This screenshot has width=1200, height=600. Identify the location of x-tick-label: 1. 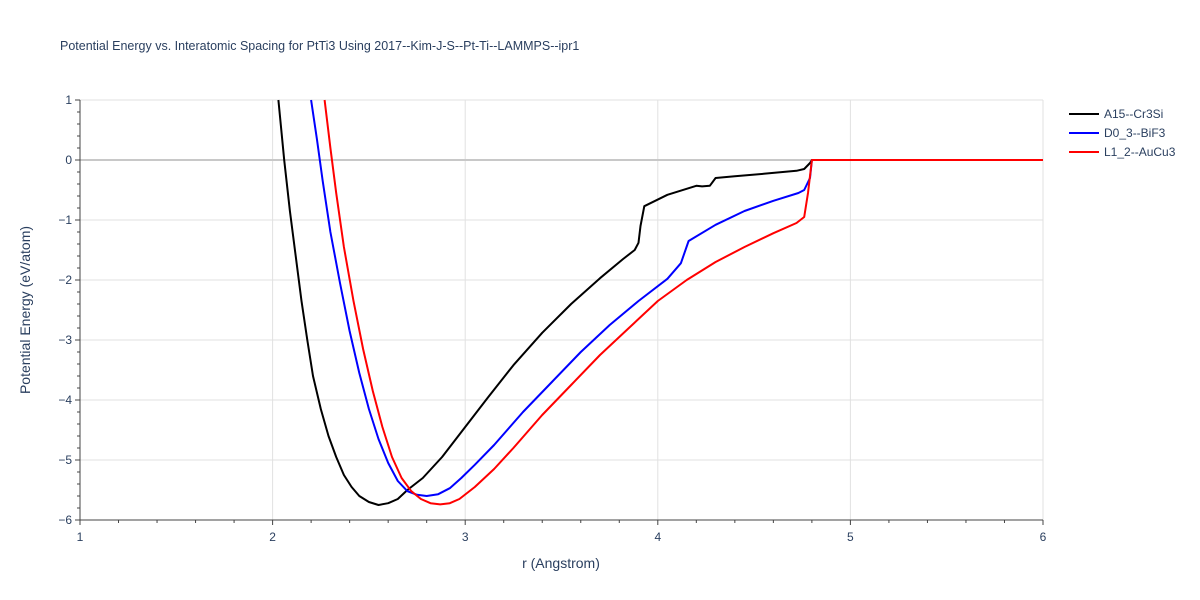
(80, 537).